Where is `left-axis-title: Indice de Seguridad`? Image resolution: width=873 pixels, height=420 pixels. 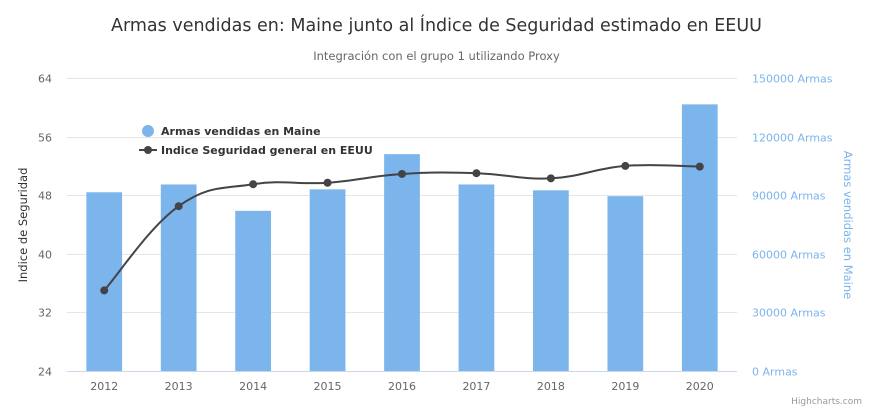 left-axis-title: Indice de Seguridad is located at coordinates (23, 225).